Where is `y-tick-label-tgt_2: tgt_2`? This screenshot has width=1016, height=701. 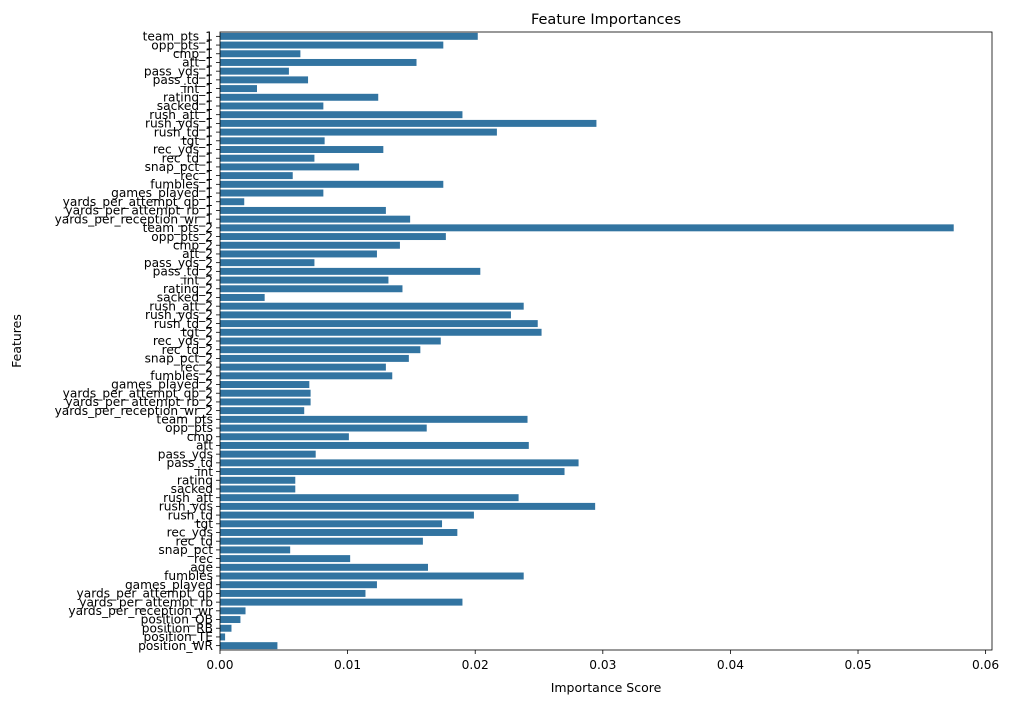 y-tick-label-tgt_2: tgt_2 is located at coordinates (197, 333).